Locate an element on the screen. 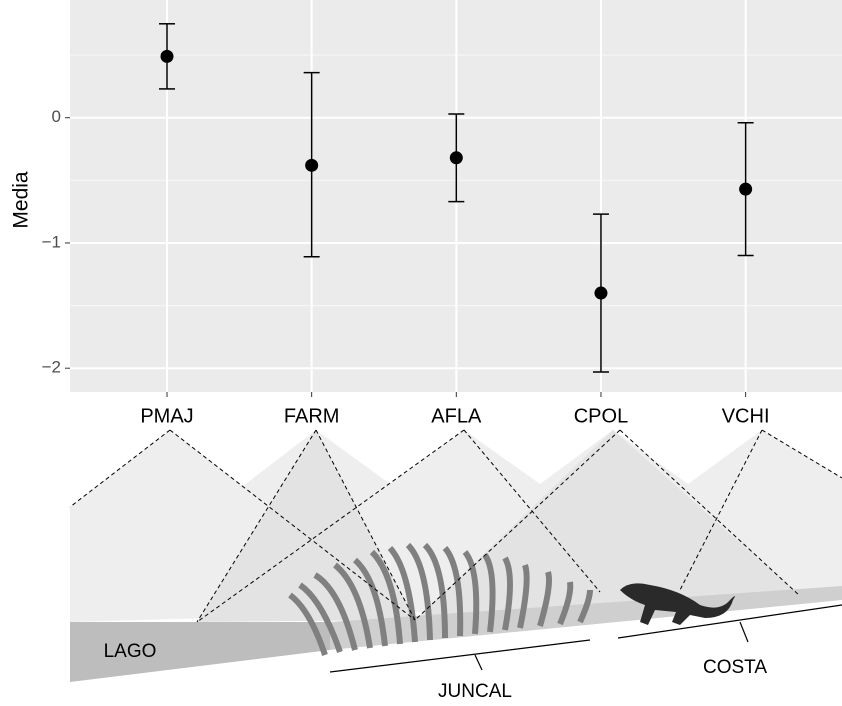  y-axis-title: Media is located at coordinates (21, 200).